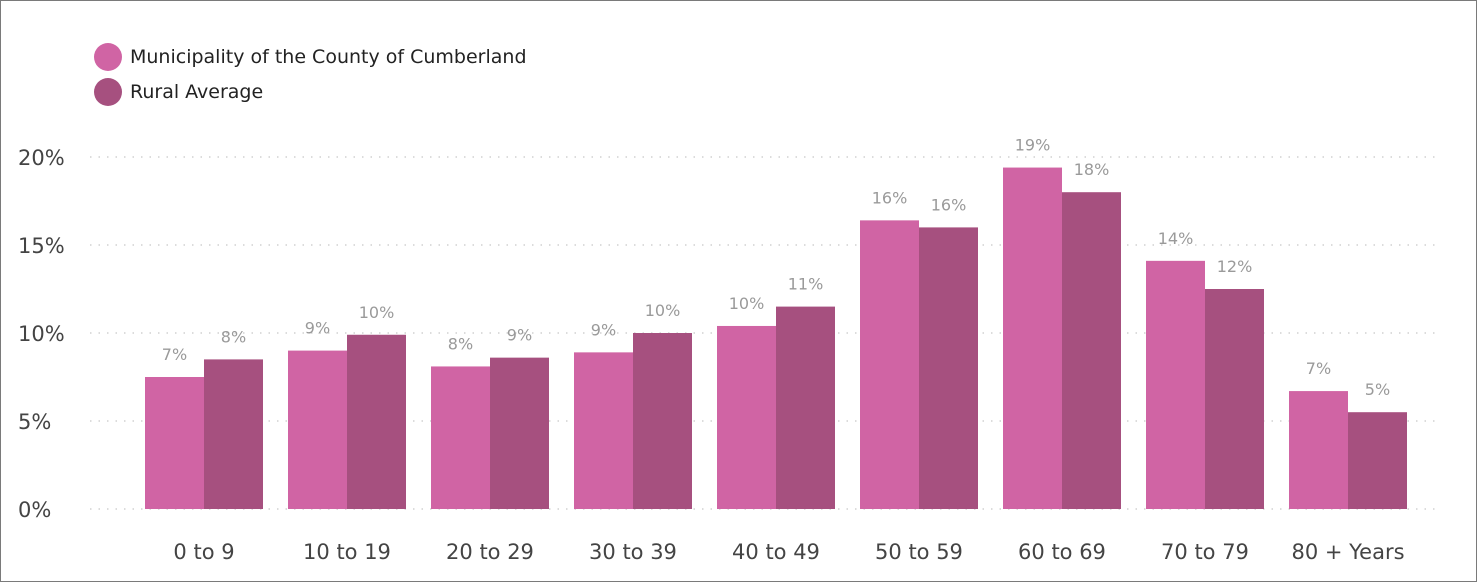  Describe the element at coordinates (108, 91) in the screenshot. I see `legend-swatch-rural` at that location.